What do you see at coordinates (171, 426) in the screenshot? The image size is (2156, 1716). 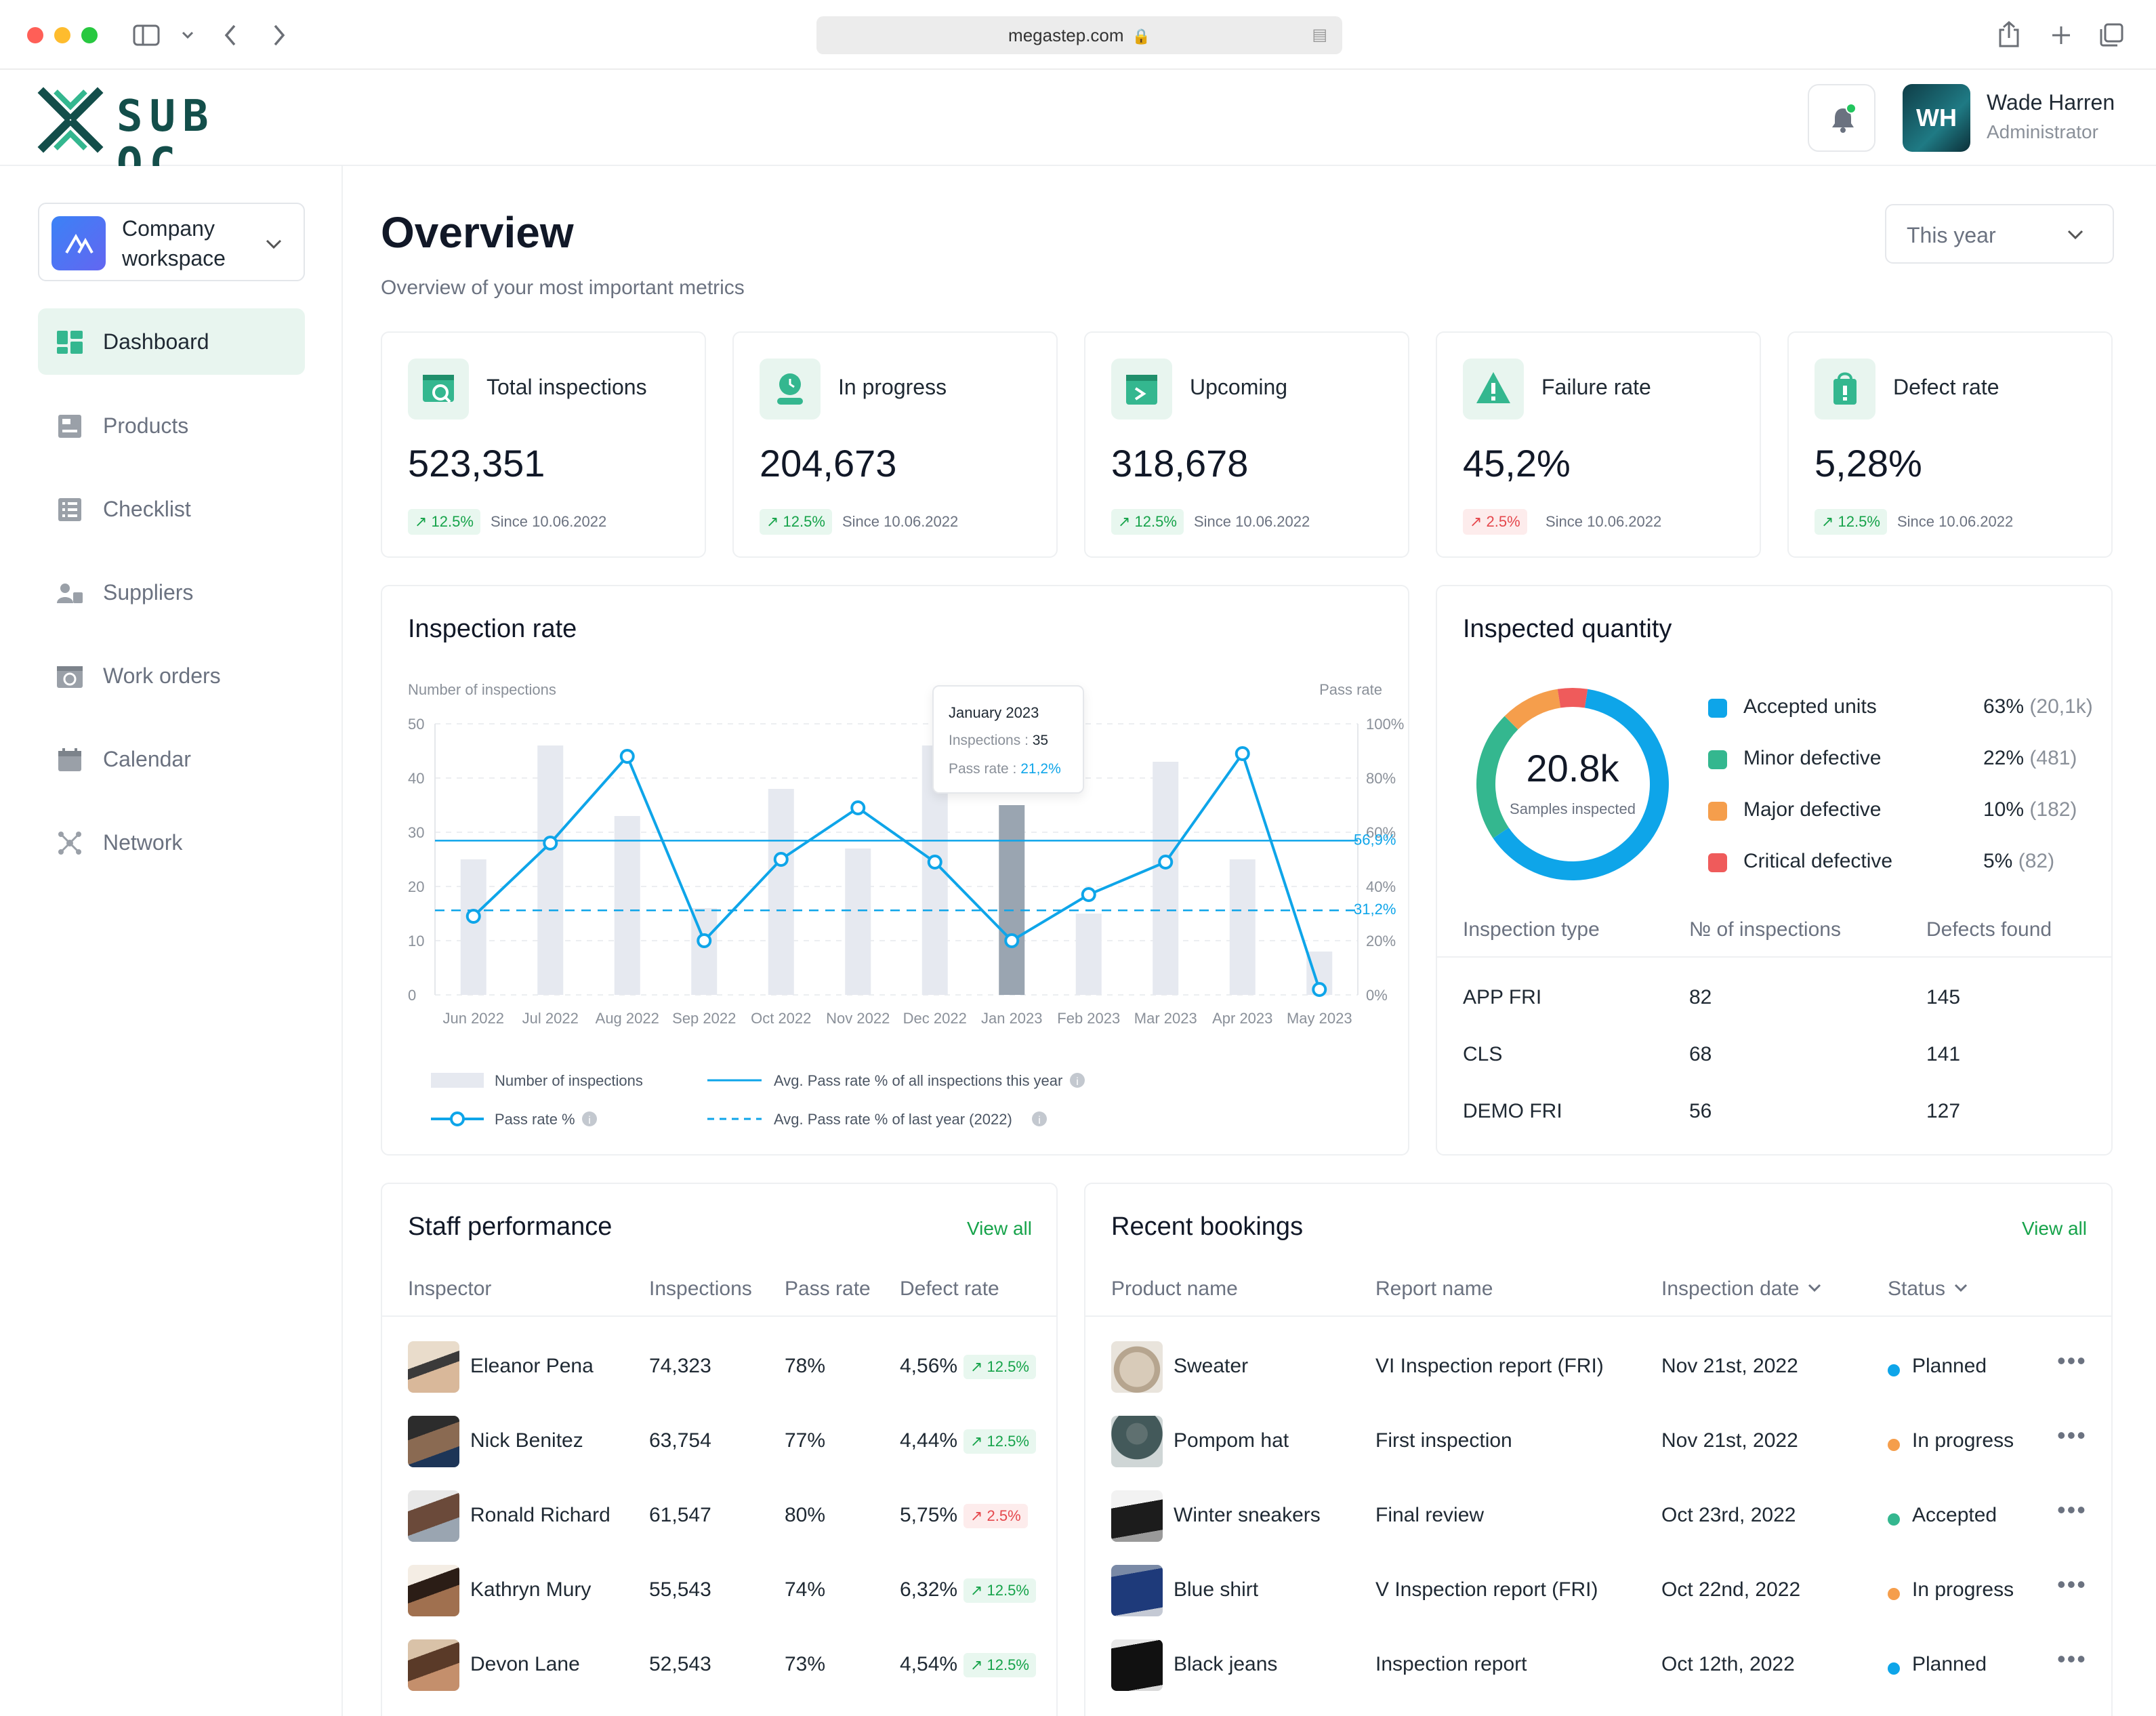 I see `sidebar-item-products: Products` at bounding box center [171, 426].